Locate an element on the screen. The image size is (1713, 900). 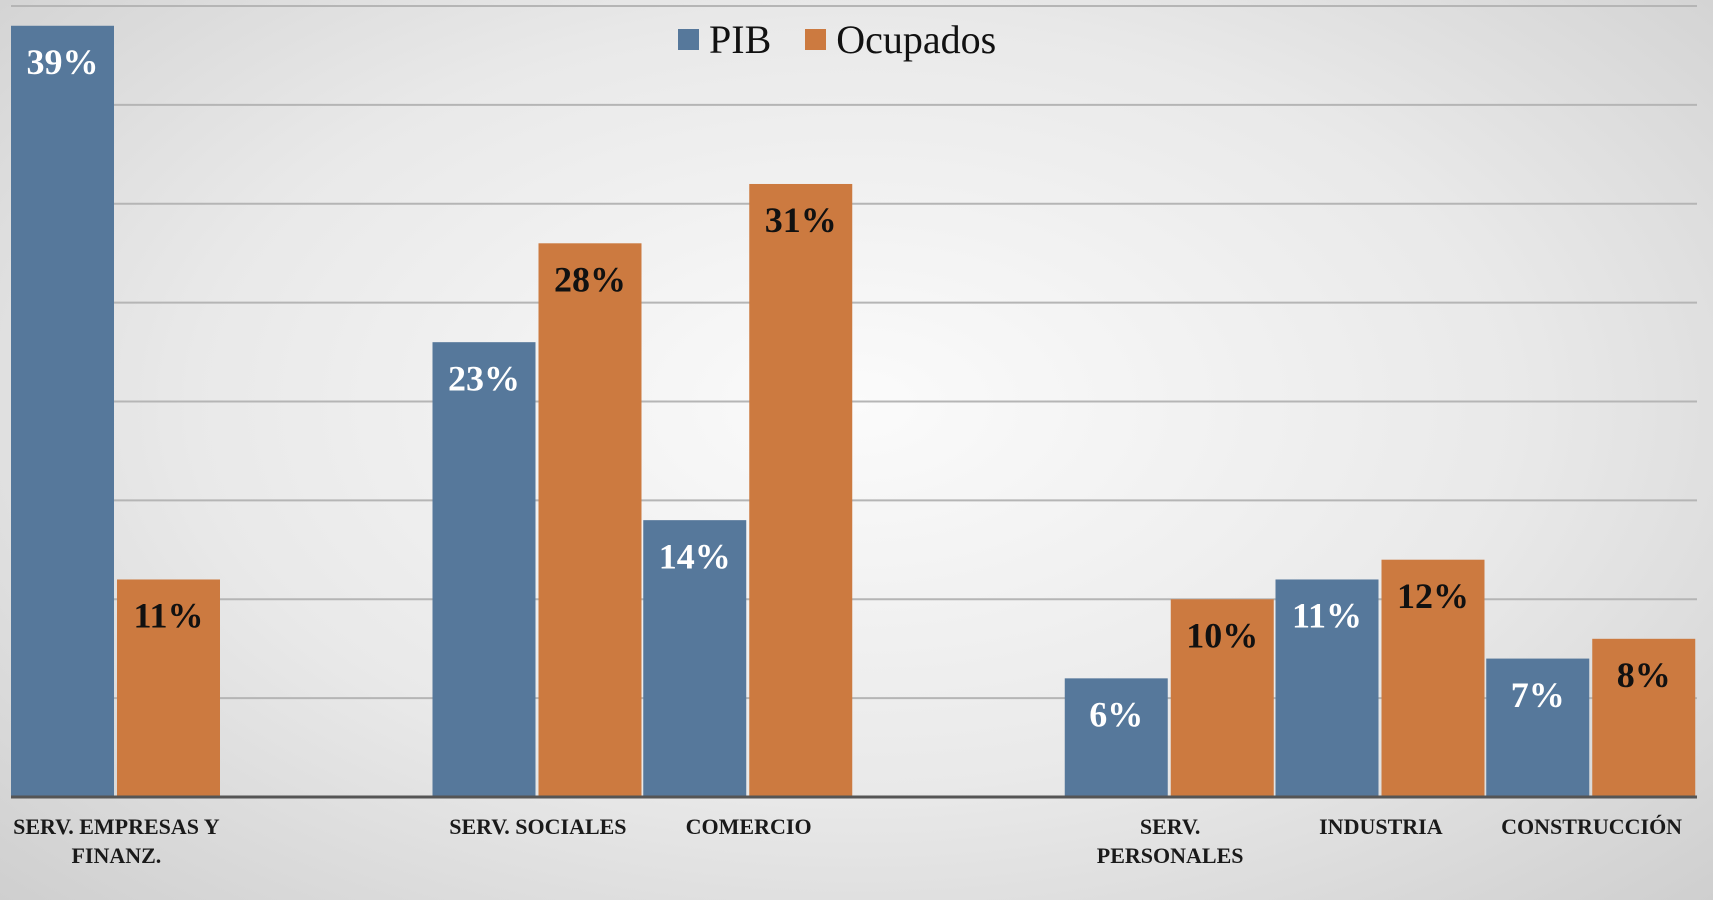
data-label: 39% is located at coordinates (63, 62).